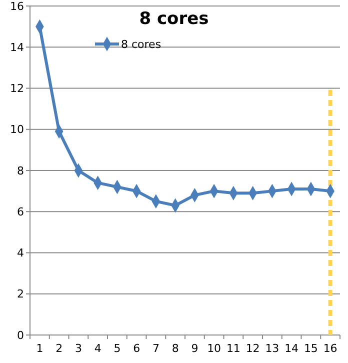  Describe the element at coordinates (175, 348) in the screenshot. I see `x-tick-label: 8` at that location.